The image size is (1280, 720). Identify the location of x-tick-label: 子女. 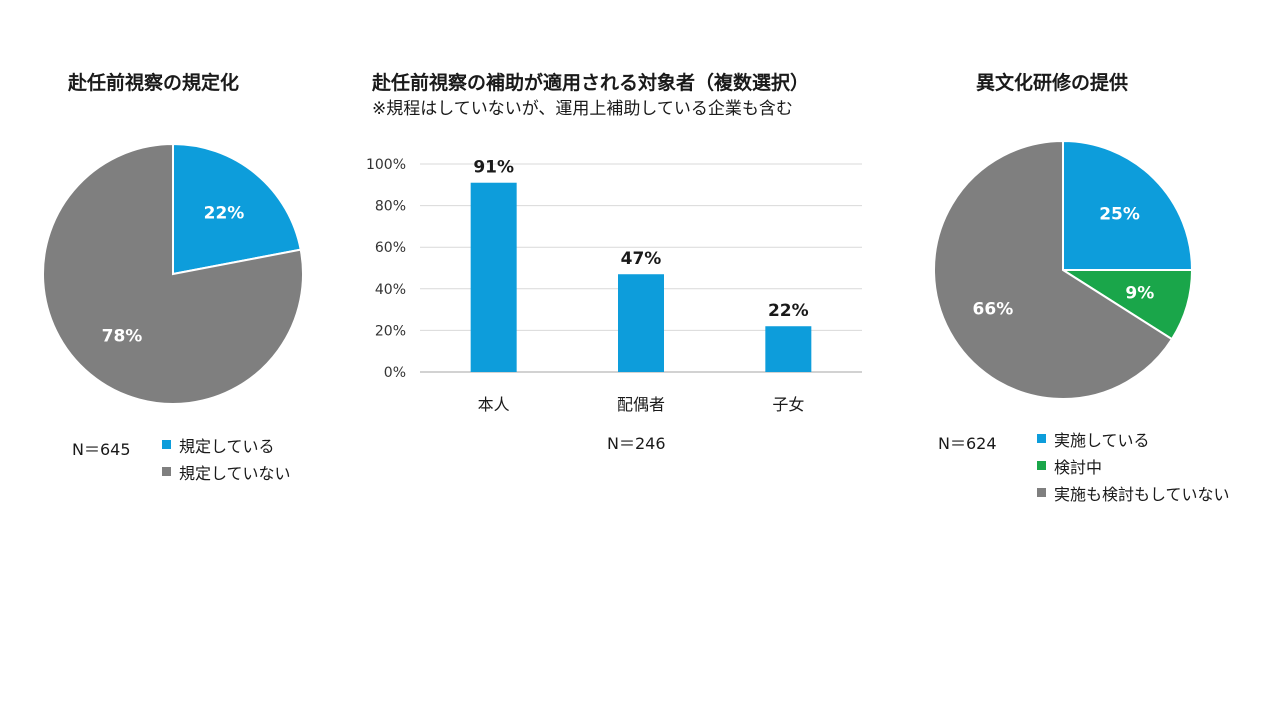
(788, 404).